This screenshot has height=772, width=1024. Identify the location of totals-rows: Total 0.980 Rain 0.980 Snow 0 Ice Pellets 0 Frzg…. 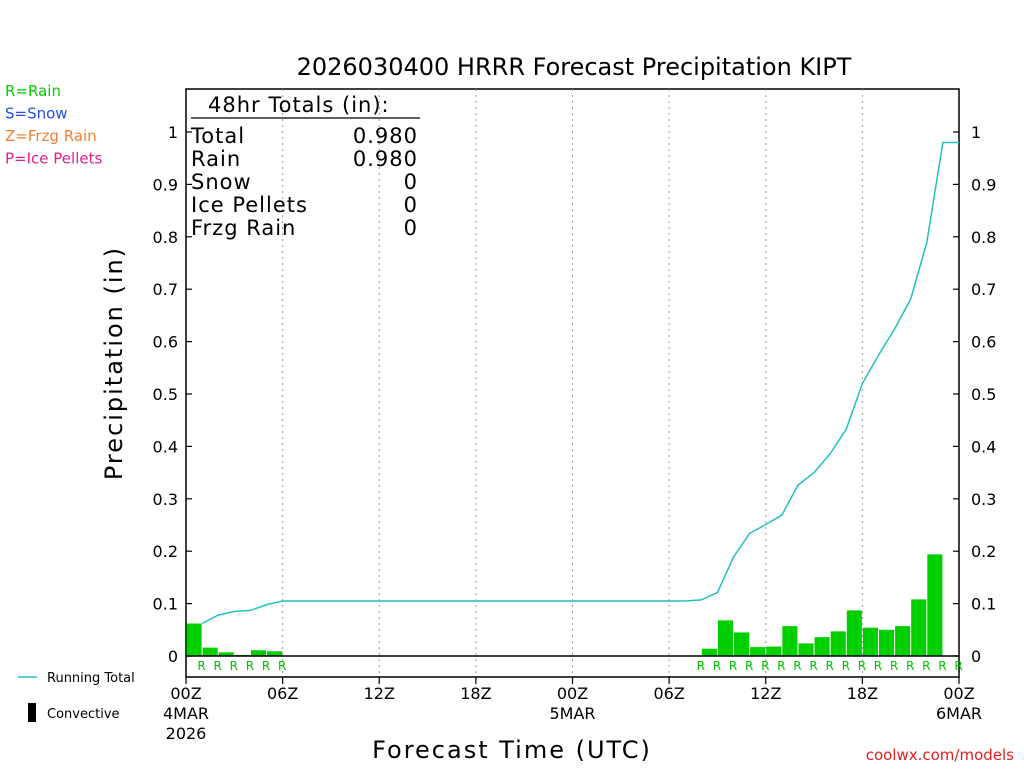
(304, 182).